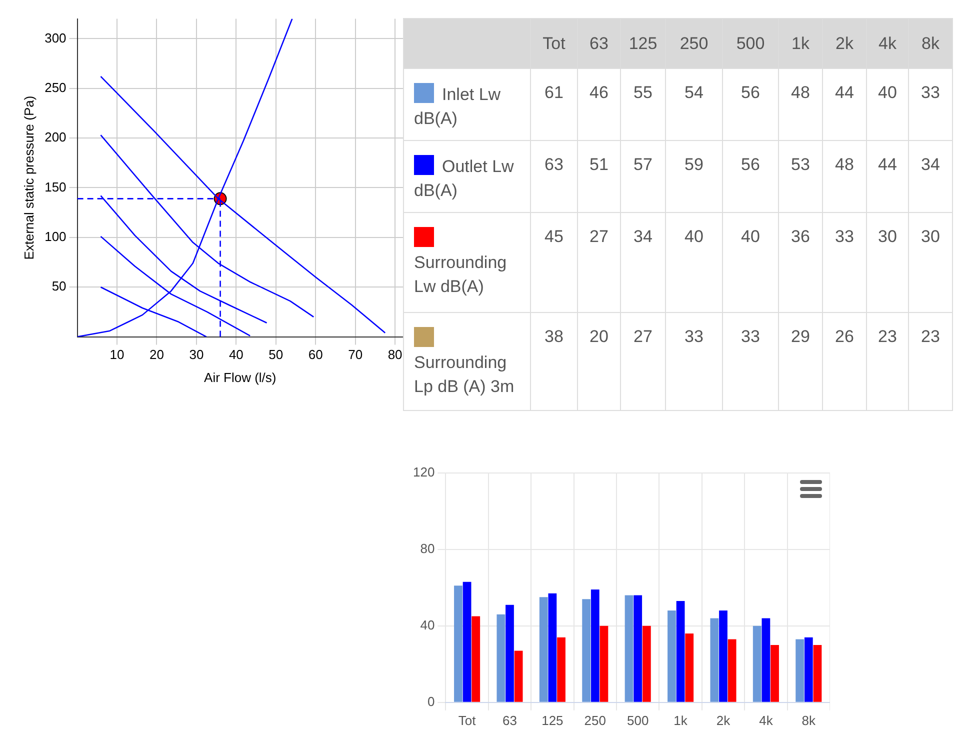 The image size is (965, 754). What do you see at coordinates (196, 354) in the screenshot?
I see `x-tick-label: 30` at bounding box center [196, 354].